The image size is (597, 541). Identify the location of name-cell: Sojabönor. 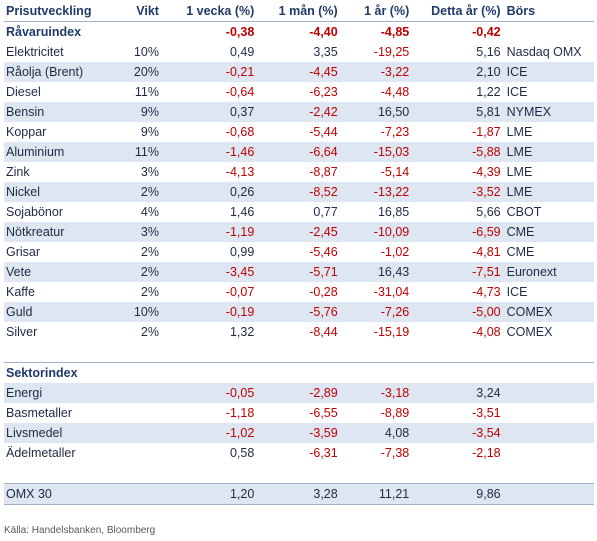
(34, 212).